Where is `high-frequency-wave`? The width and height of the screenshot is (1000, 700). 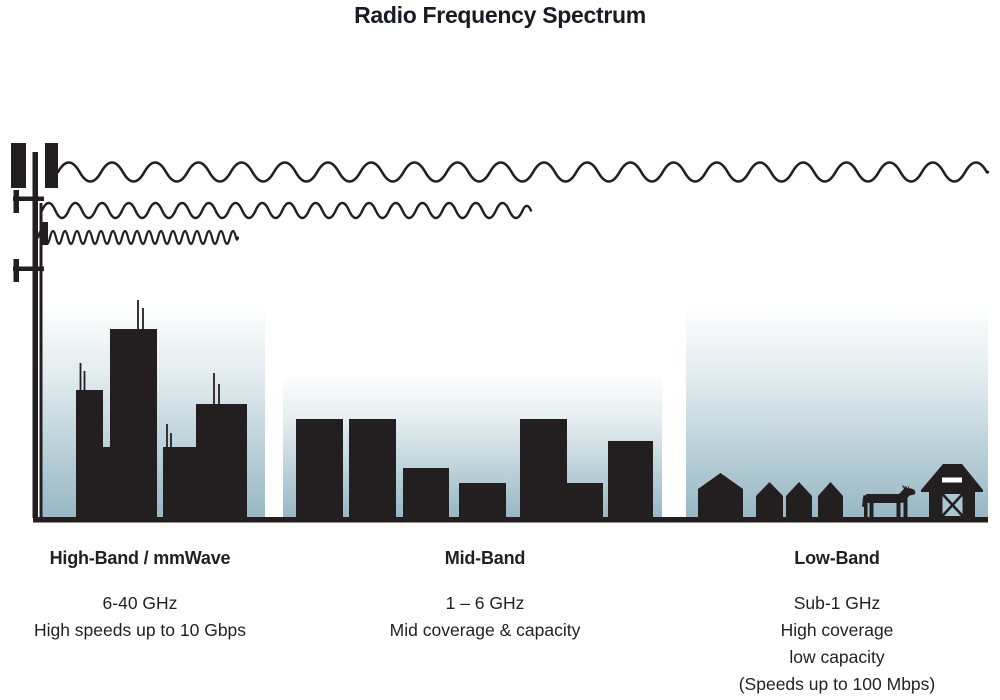
high-frequency-wave is located at coordinates (138, 237).